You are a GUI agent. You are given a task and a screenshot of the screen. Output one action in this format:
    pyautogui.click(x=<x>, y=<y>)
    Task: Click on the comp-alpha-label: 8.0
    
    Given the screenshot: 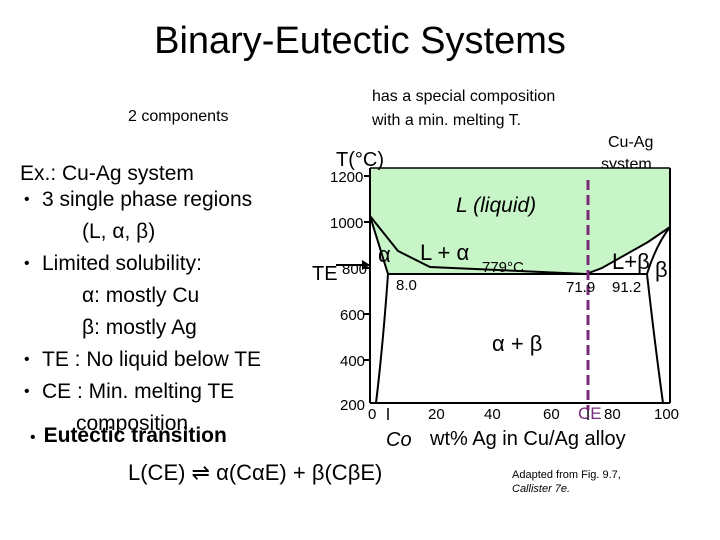 What is the action you would take?
    pyautogui.click(x=406, y=285)
    